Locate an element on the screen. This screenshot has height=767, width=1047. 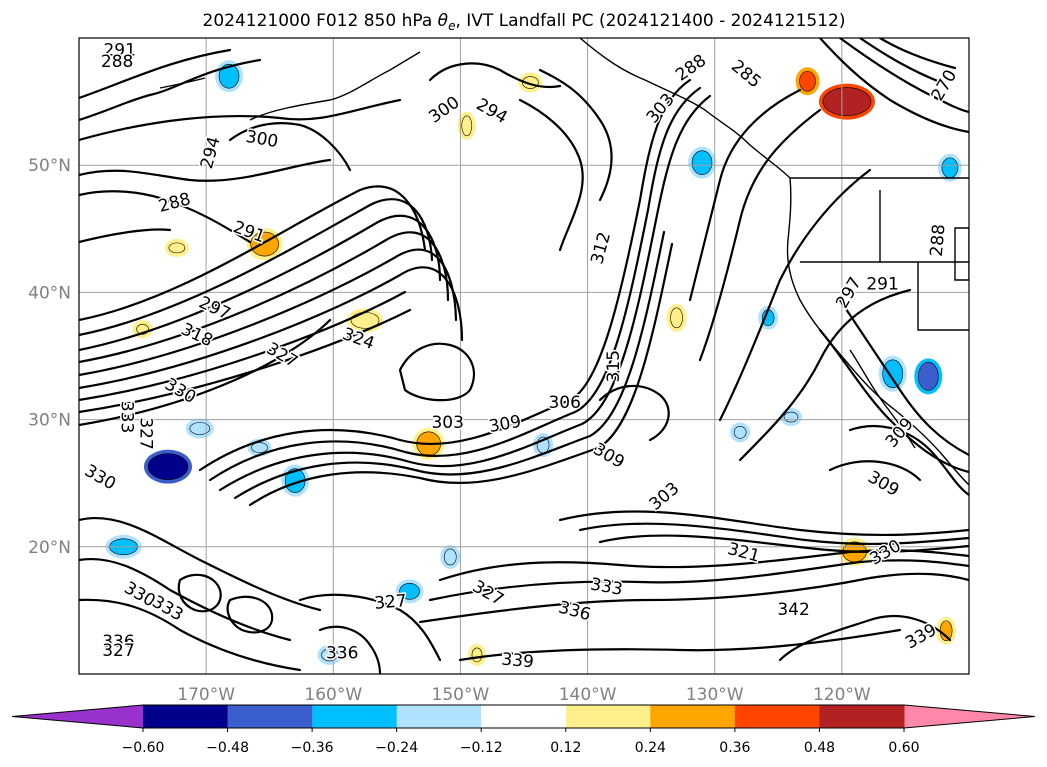
contour-label: 339 is located at coordinates (518, 661).